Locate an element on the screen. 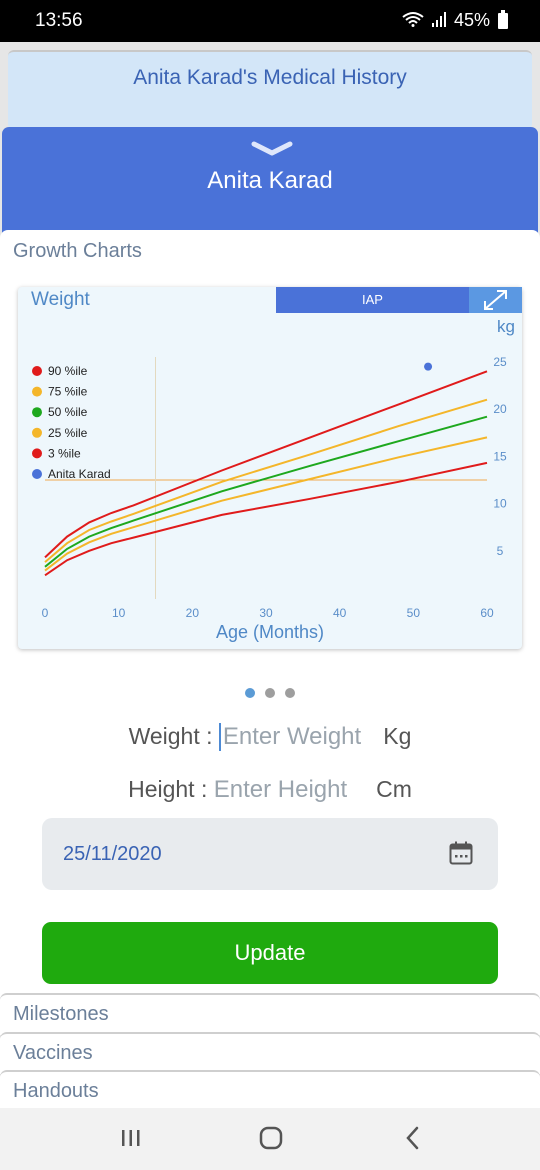 The height and width of the screenshot is (1170, 540). update-button: Update is located at coordinates (270, 953).